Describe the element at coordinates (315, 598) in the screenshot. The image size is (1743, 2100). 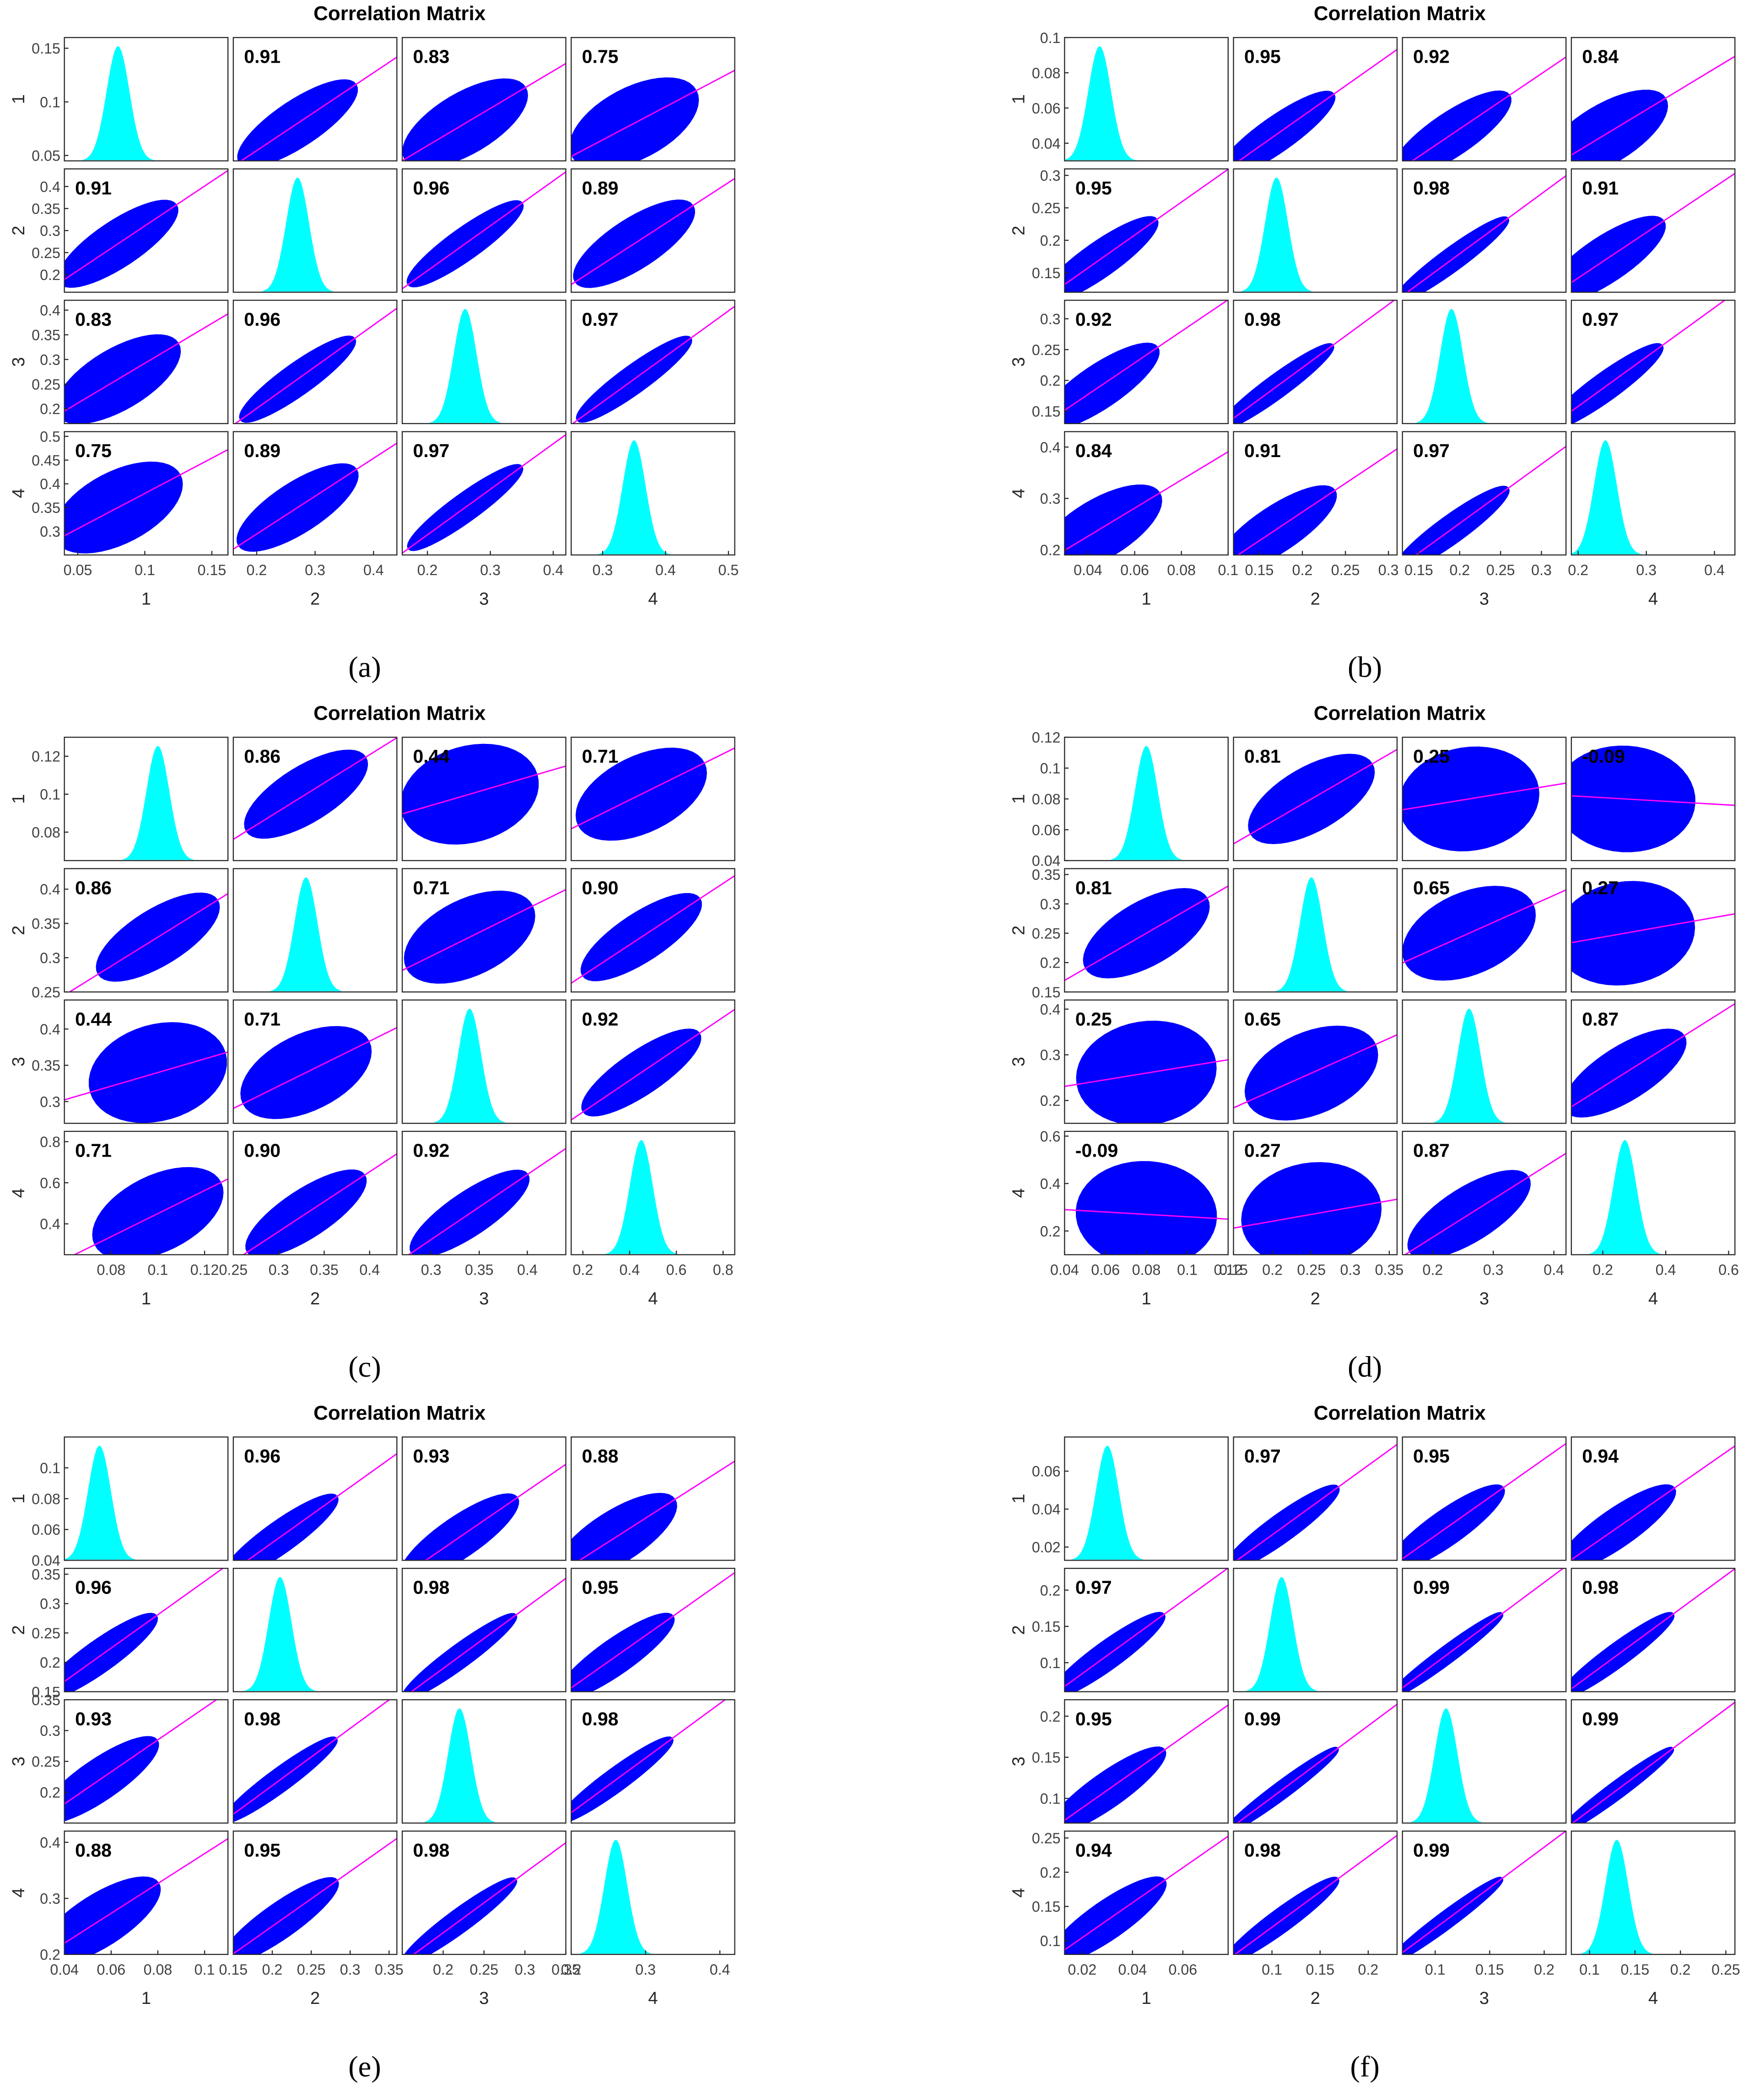
I see `x-axis-label: 2` at that location.